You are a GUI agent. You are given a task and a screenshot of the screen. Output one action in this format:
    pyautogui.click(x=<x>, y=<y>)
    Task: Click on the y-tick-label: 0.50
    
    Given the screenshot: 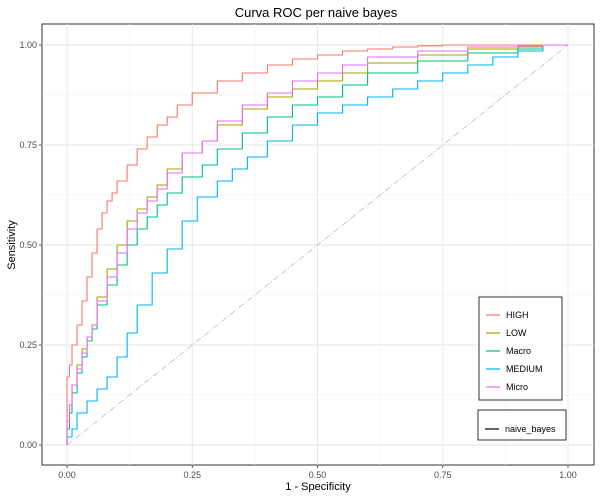 What is the action you would take?
    pyautogui.click(x=28, y=245)
    